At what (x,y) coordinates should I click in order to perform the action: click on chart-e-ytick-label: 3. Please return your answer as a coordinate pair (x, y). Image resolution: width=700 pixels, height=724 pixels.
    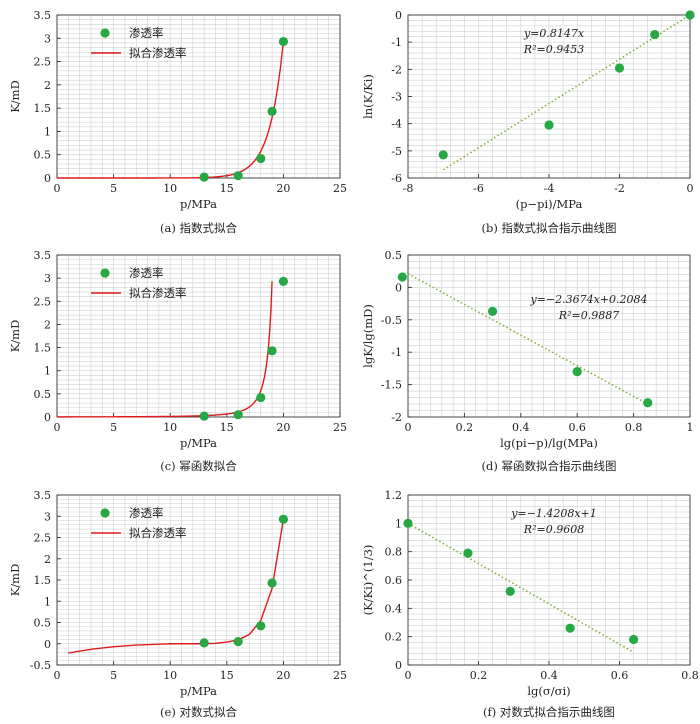
    Looking at the image, I should click on (47, 516).